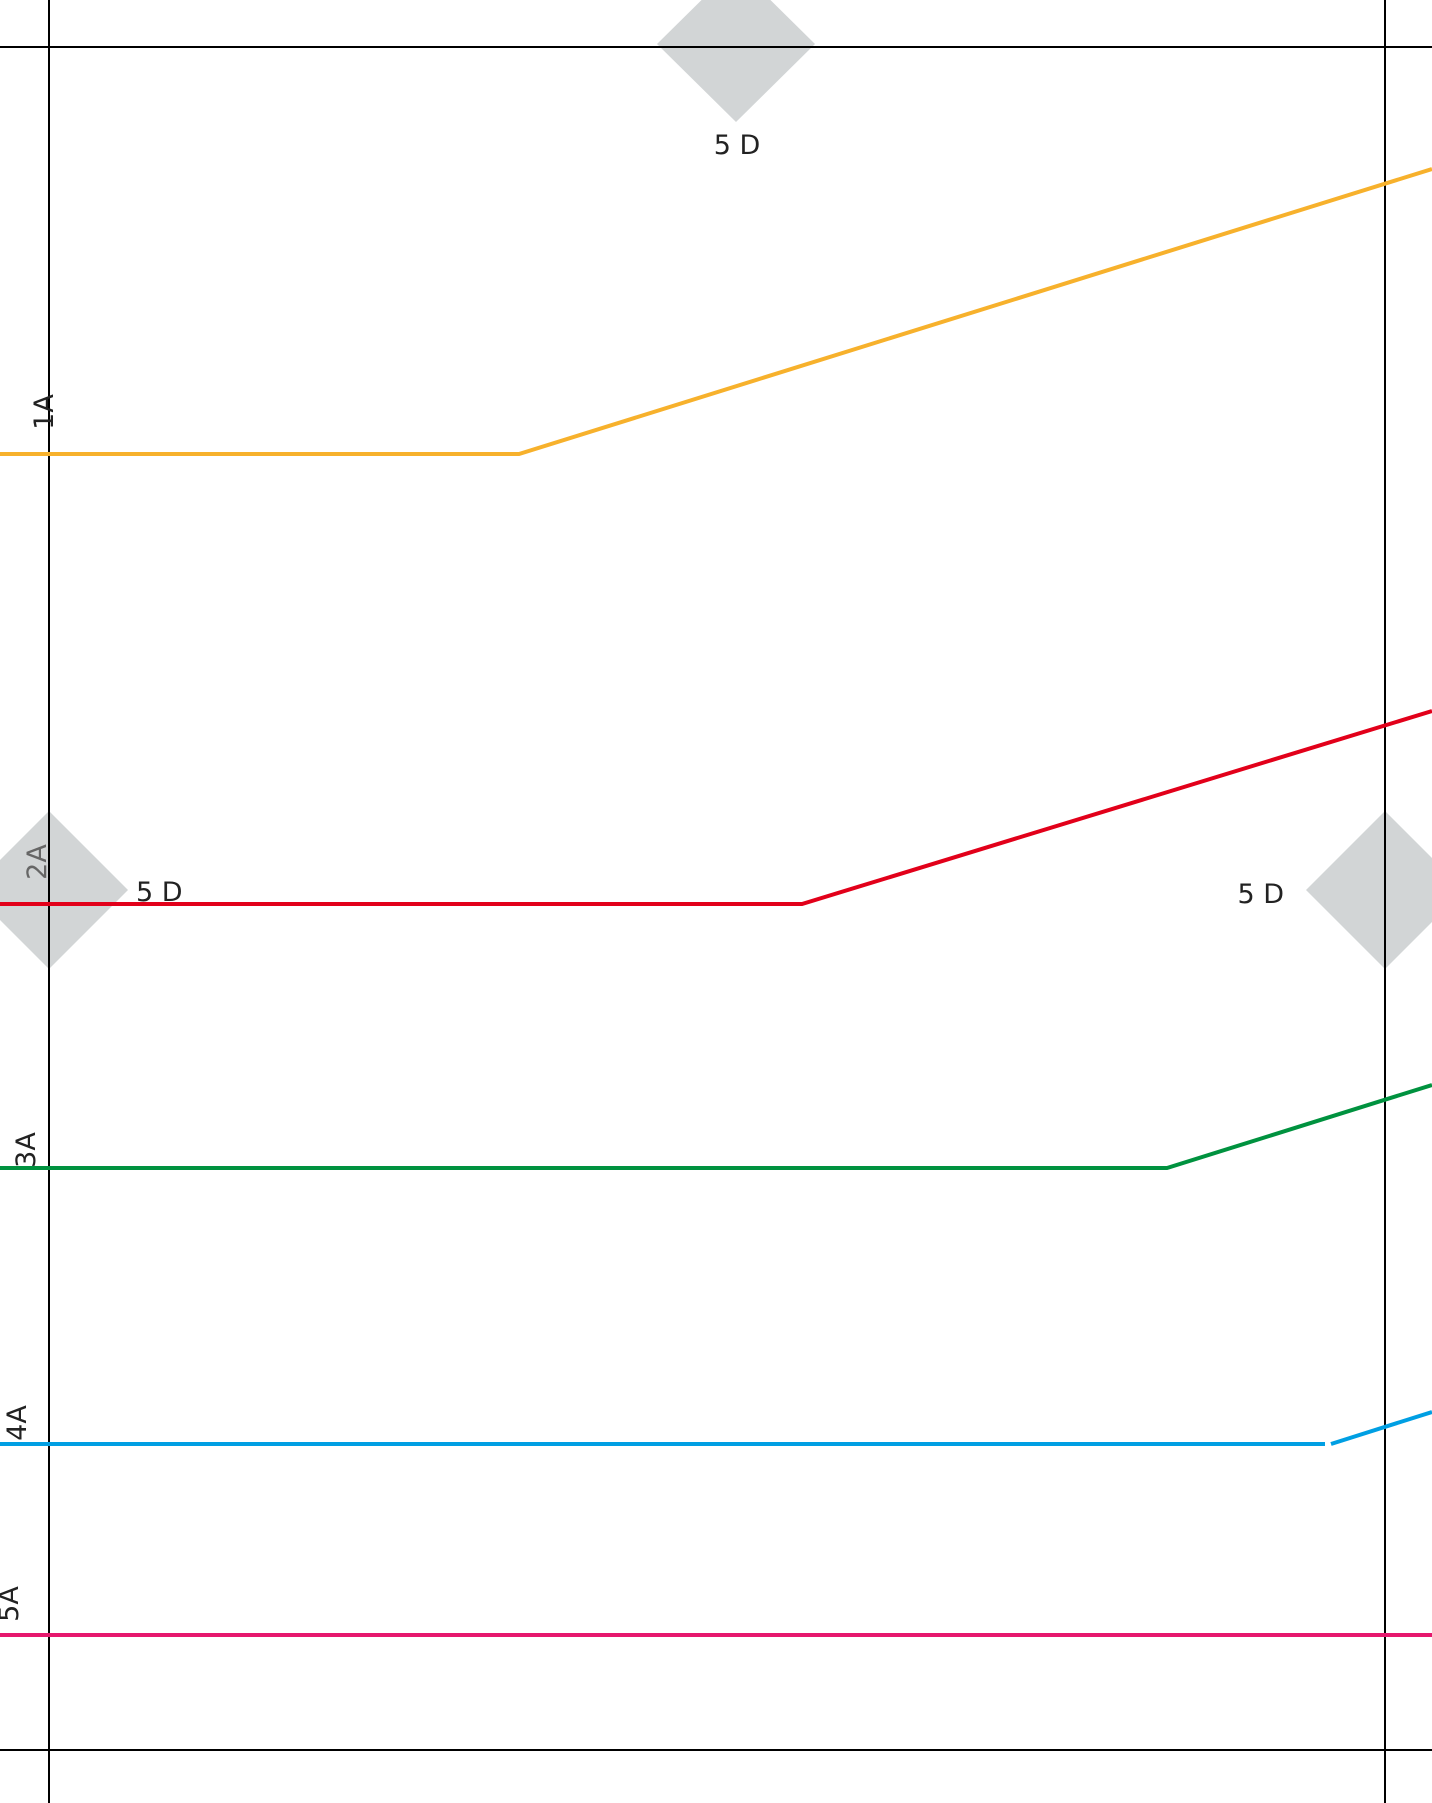 This screenshot has width=1432, height=1803. What do you see at coordinates (1381, 1428) in the screenshot?
I see `line-4a-continuation` at bounding box center [1381, 1428].